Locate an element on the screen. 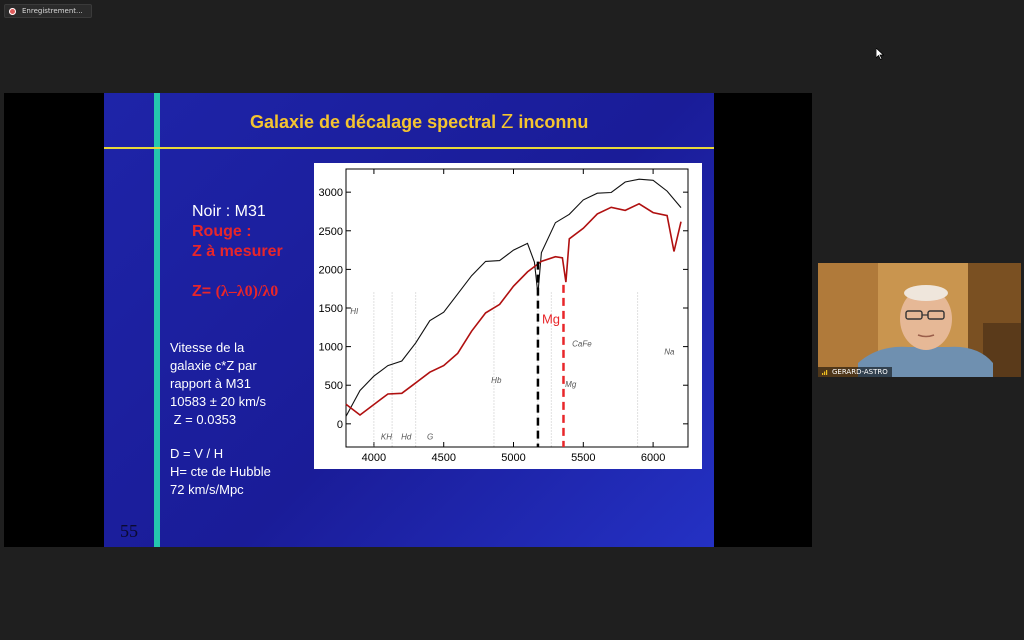 The width and height of the screenshot is (1024, 640). legend-red-2: Z à mesurer is located at coordinates (237, 251).